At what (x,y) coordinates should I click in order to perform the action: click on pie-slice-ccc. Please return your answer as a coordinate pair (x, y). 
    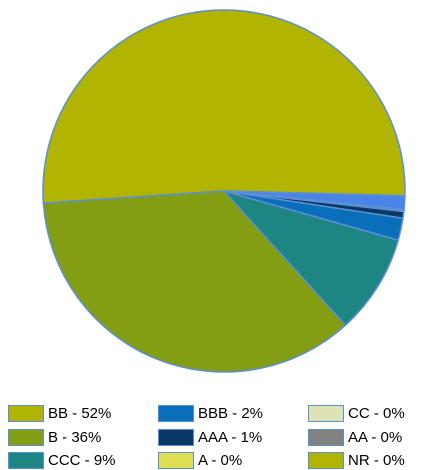
    Looking at the image, I should click on (311, 258).